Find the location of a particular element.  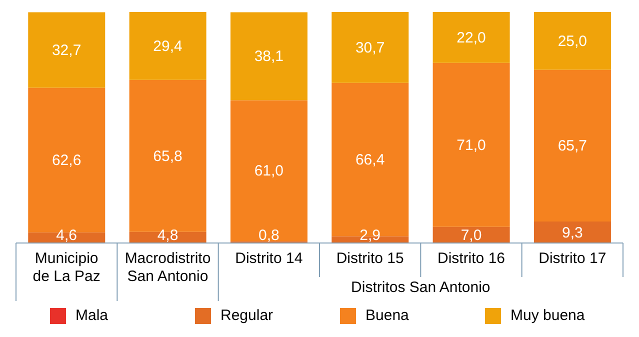

data-label: 4,6 is located at coordinates (67, 235).